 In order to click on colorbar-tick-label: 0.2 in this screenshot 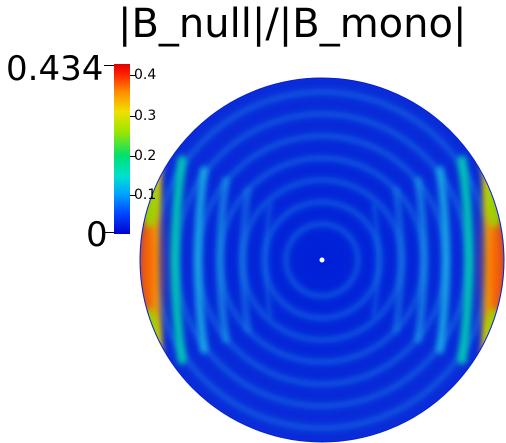, I will do `click(145, 156)`.